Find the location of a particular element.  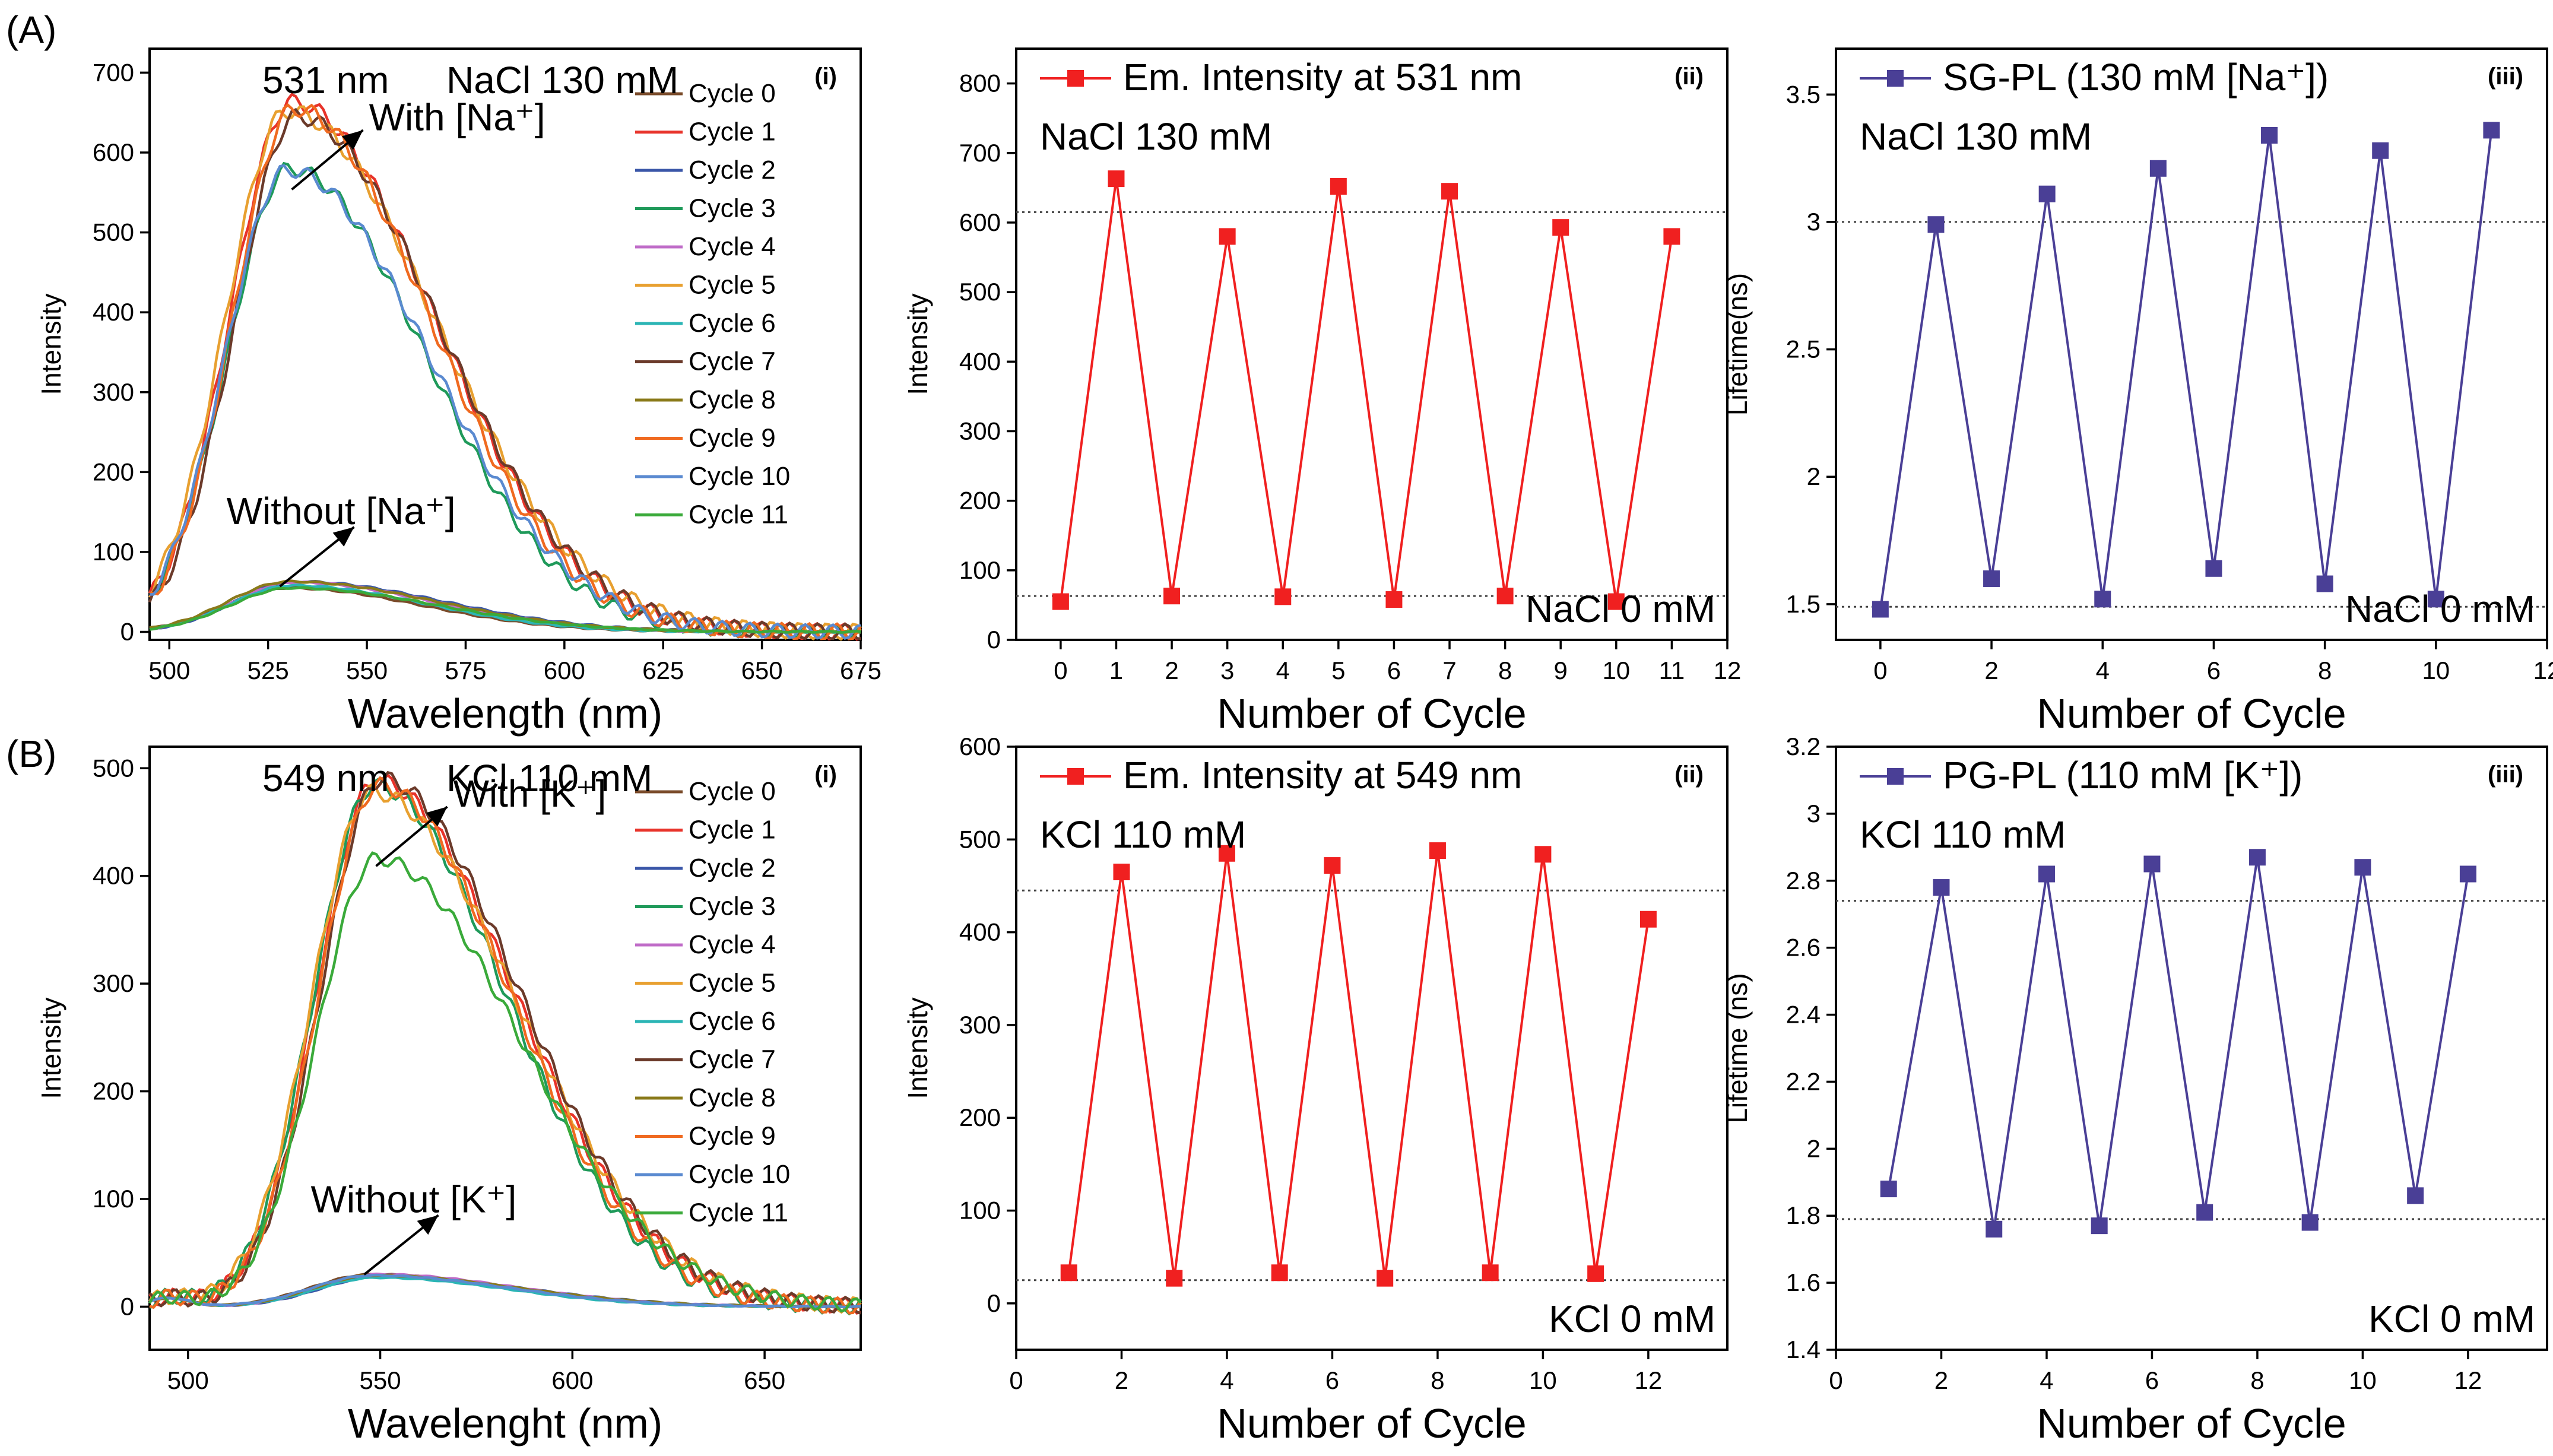

upper-condition-note: KCl 110 mM is located at coordinates (1963, 834).